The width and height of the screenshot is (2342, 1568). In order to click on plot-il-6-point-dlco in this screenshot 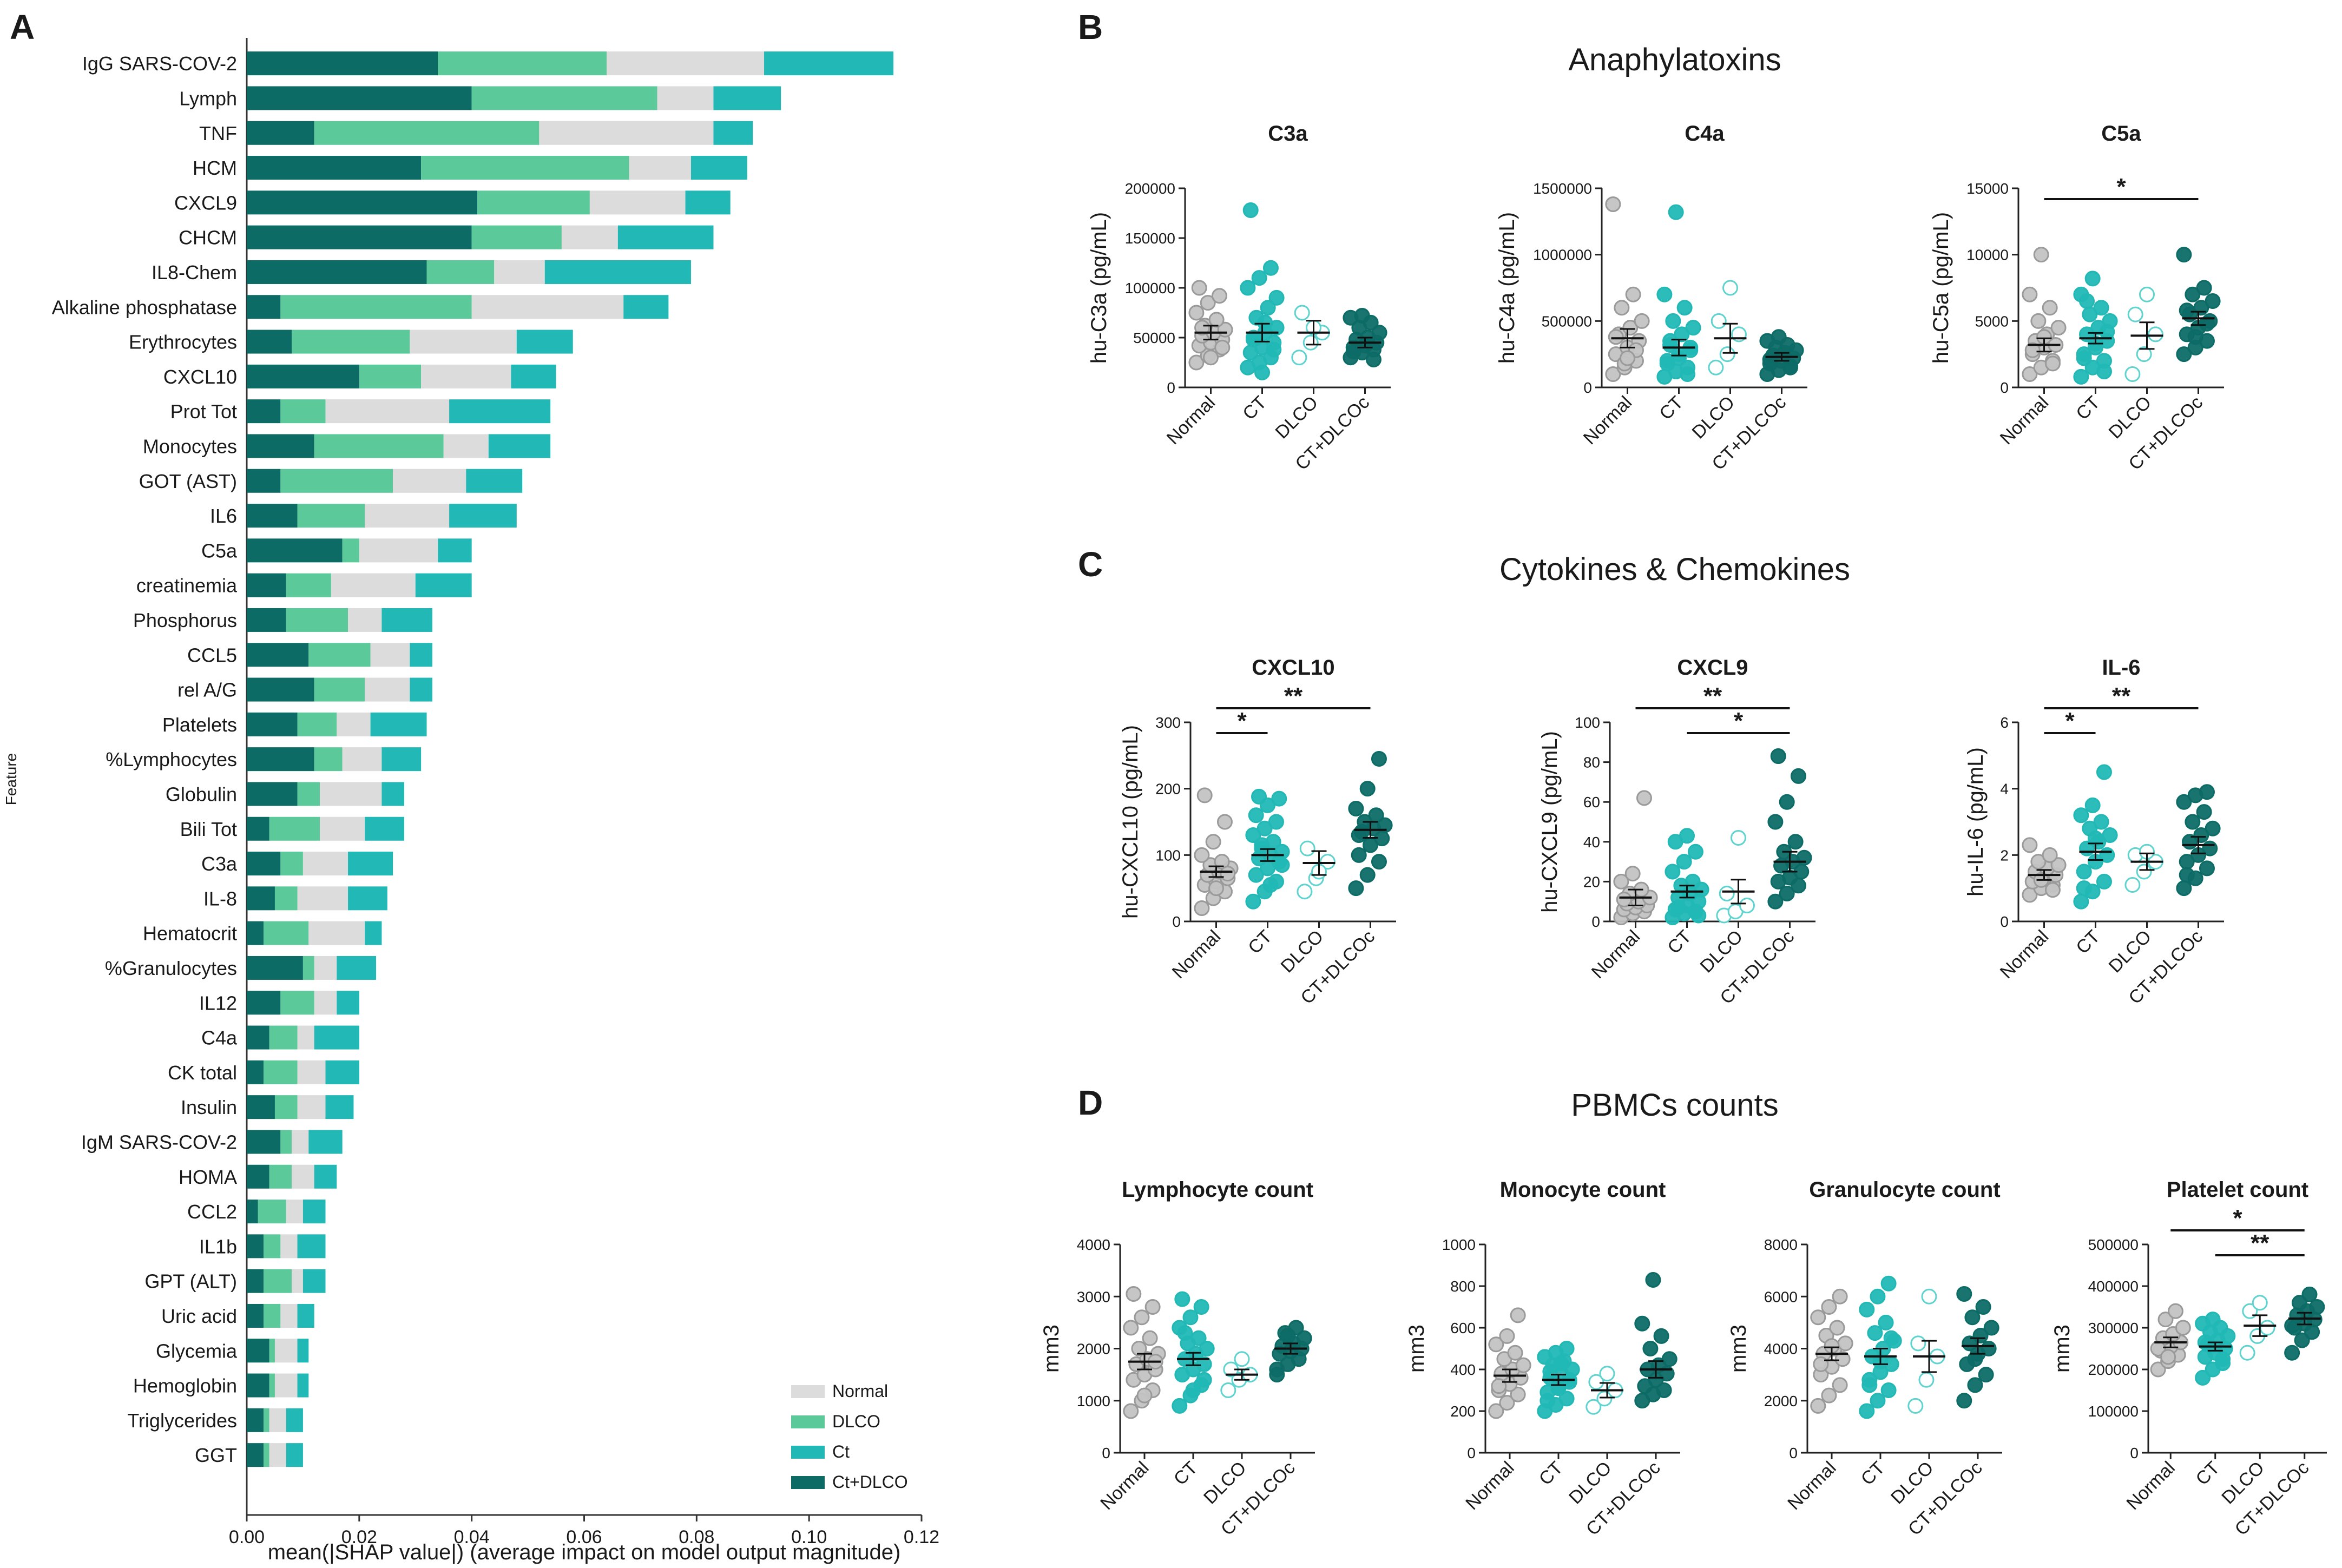, I will do `click(2132, 885)`.